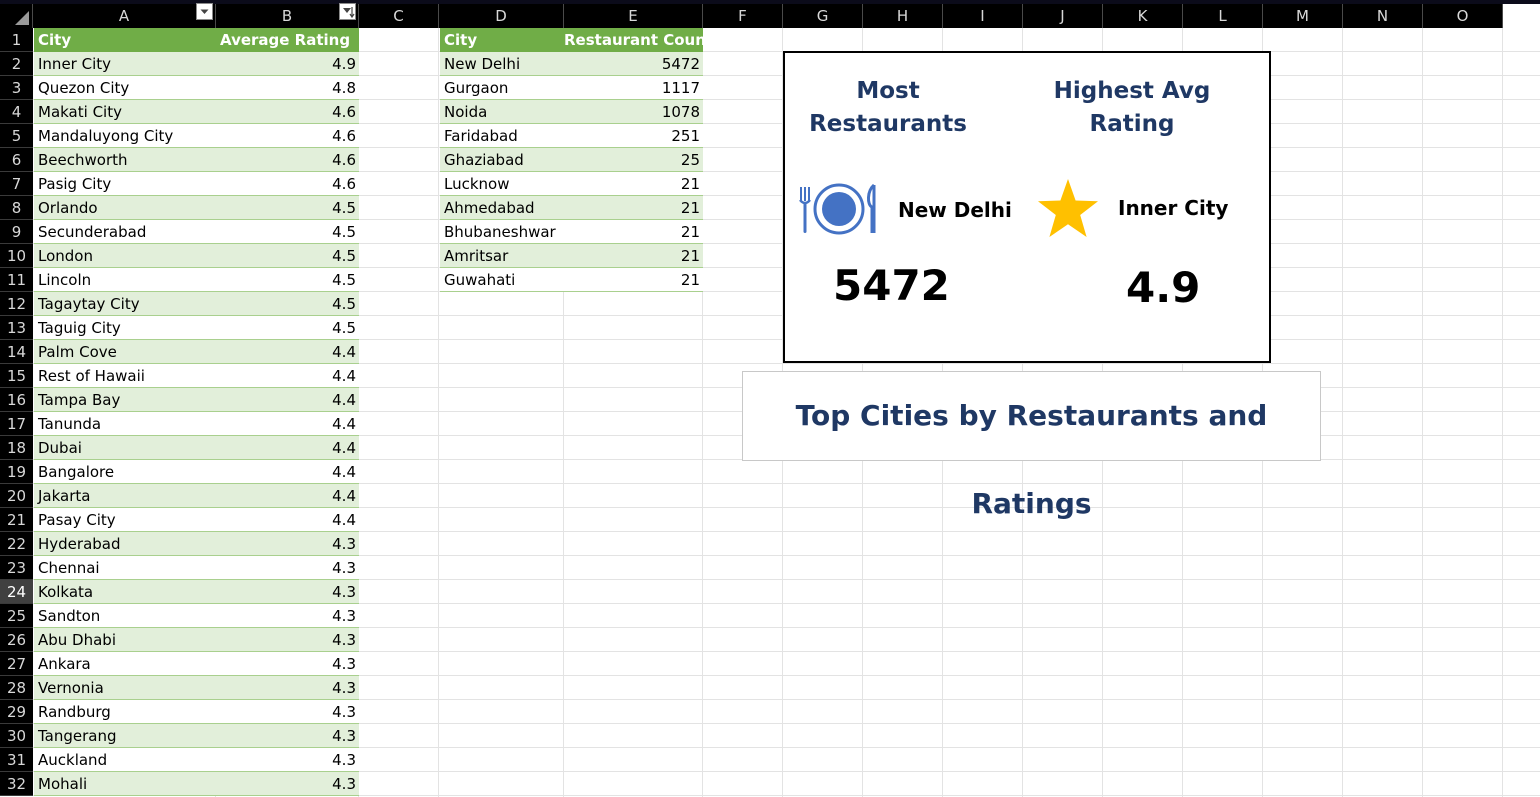 The height and width of the screenshot is (797, 1540). What do you see at coordinates (125, 136) in the screenshot?
I see `rating-table-city-cell: Mandaluyong City` at bounding box center [125, 136].